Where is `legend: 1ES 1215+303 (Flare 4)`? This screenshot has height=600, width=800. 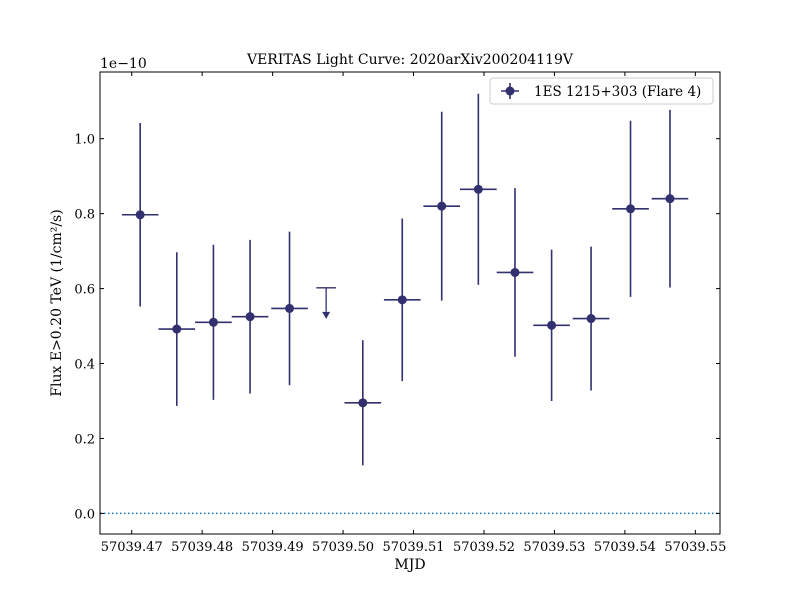 legend: 1ES 1215+303 (Flare 4) is located at coordinates (601, 91).